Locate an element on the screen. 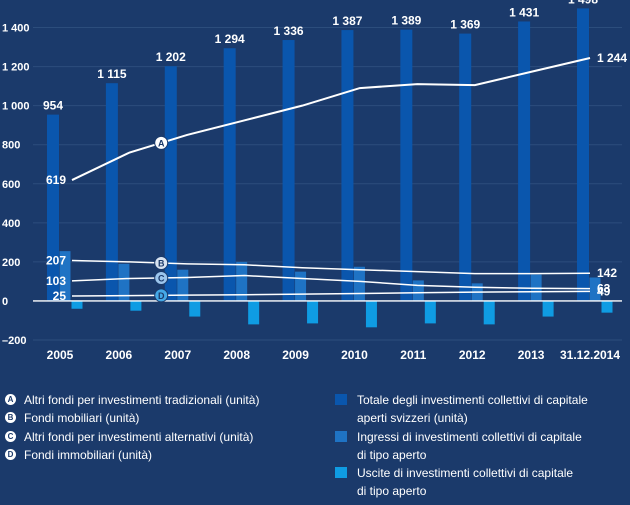 The image size is (630, 505). legend-item-B: B Fondi mobiliari (unità) is located at coordinates (72, 418).